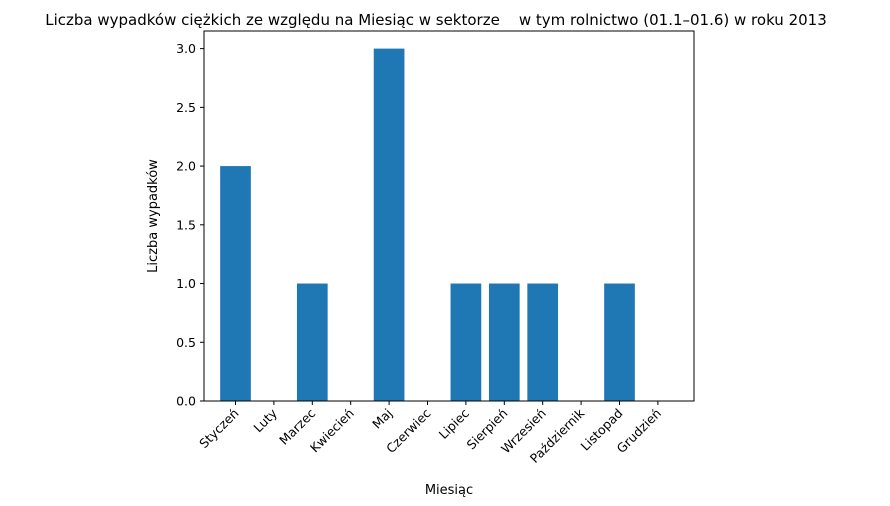  What do you see at coordinates (186, 283) in the screenshot?
I see `y-tick-label: 1.0` at bounding box center [186, 283].